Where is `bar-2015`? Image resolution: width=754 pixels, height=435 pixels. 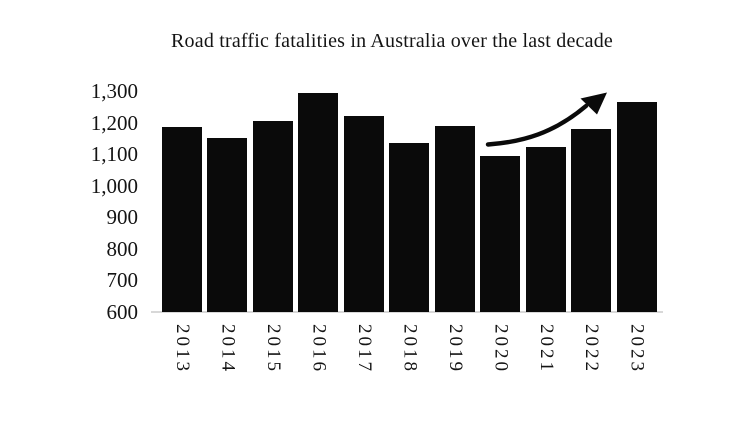
bar-2015 is located at coordinates (272, 216).